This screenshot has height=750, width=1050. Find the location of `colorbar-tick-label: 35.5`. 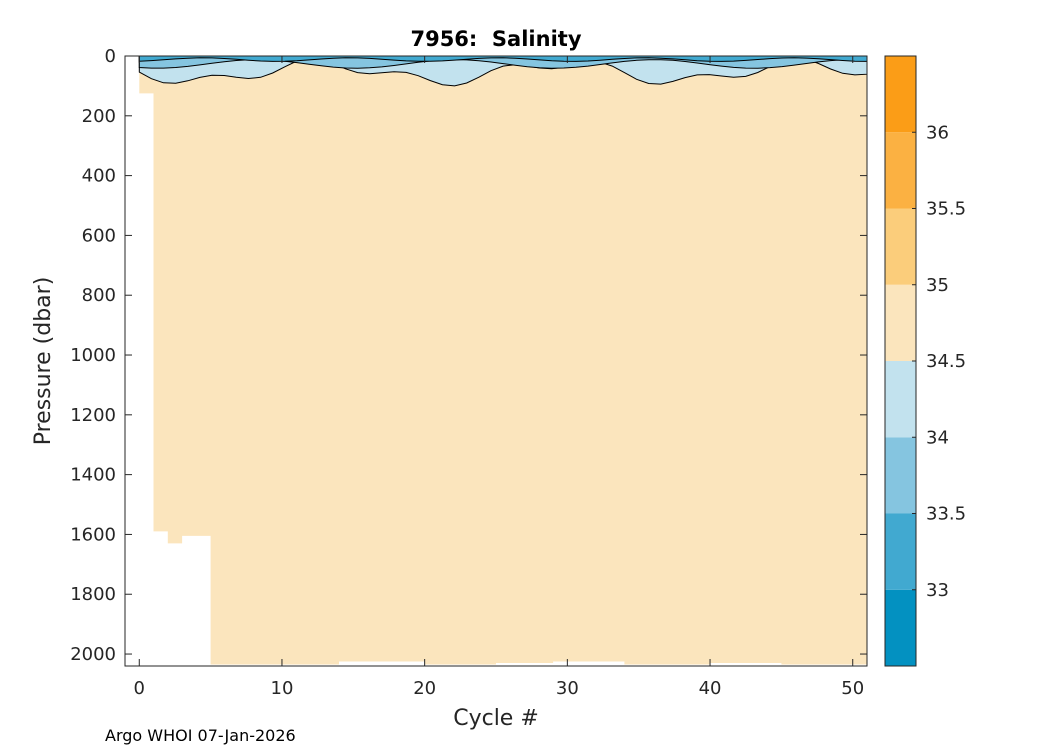

colorbar-tick-label: 35.5 is located at coordinates (946, 209).